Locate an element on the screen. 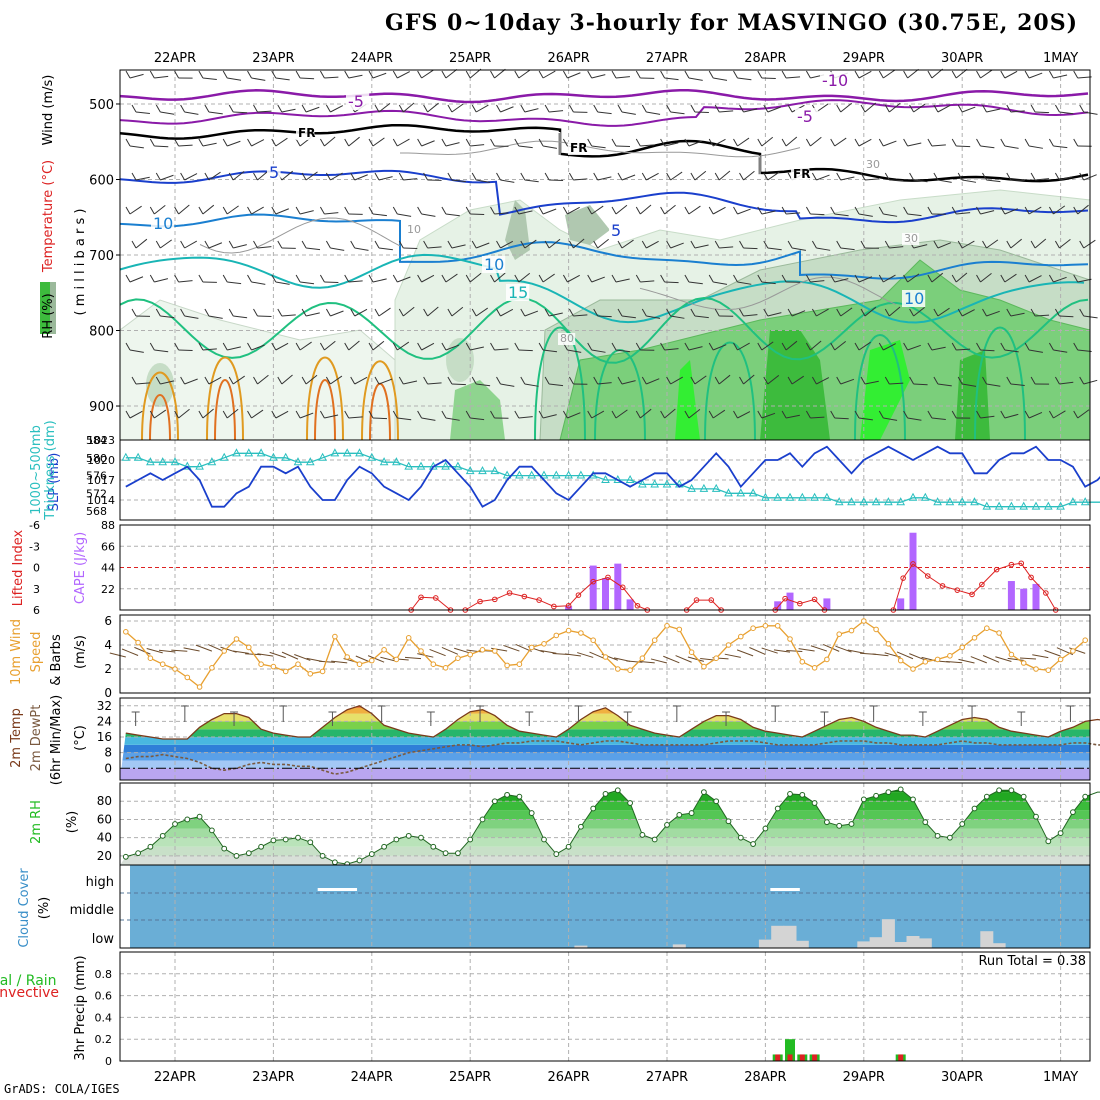 The height and width of the screenshot is (1100, 1100). wind-10m-barb is located at coordinates (966, 661).